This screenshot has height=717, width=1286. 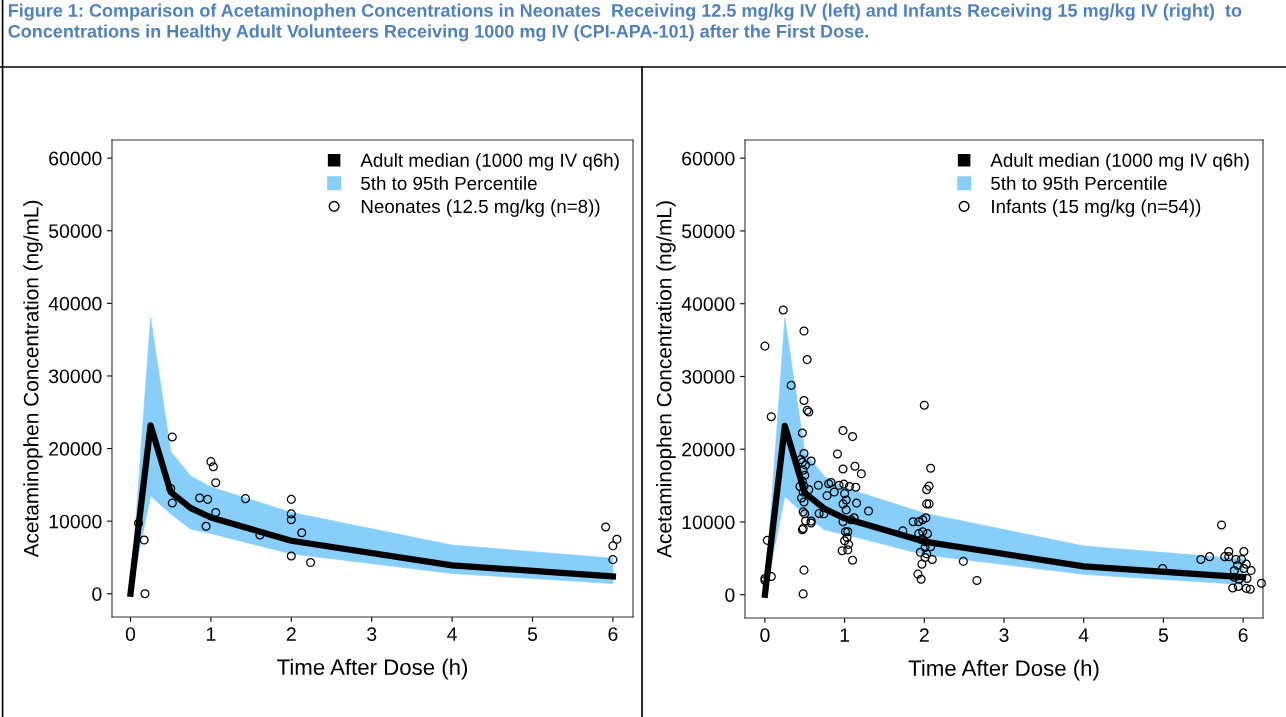 What do you see at coordinates (480, 208) in the screenshot?
I see `legend-label: Neonates (12.5 mg/kg (n=8))` at bounding box center [480, 208].